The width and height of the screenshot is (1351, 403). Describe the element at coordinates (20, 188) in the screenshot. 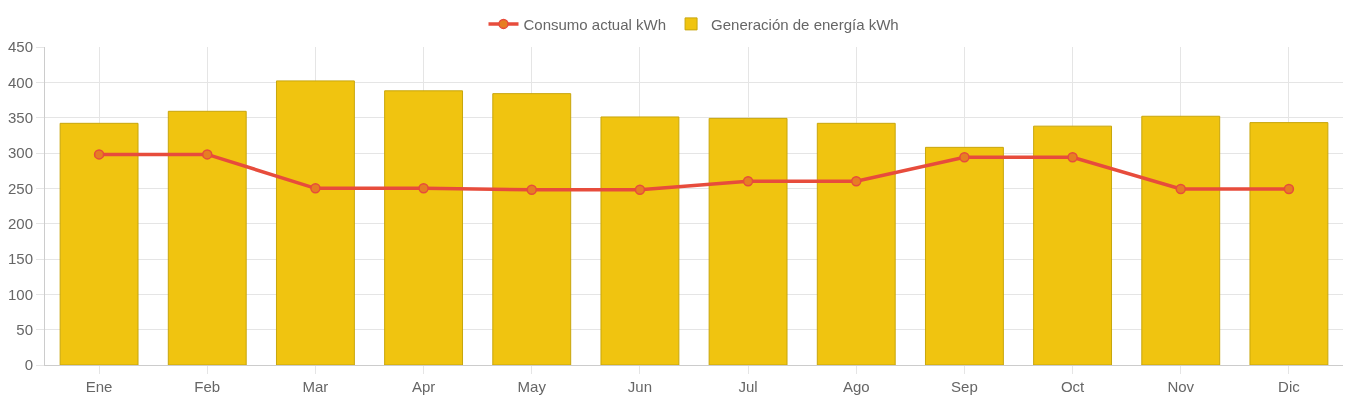

I see `y-tick-label: 250` at that location.